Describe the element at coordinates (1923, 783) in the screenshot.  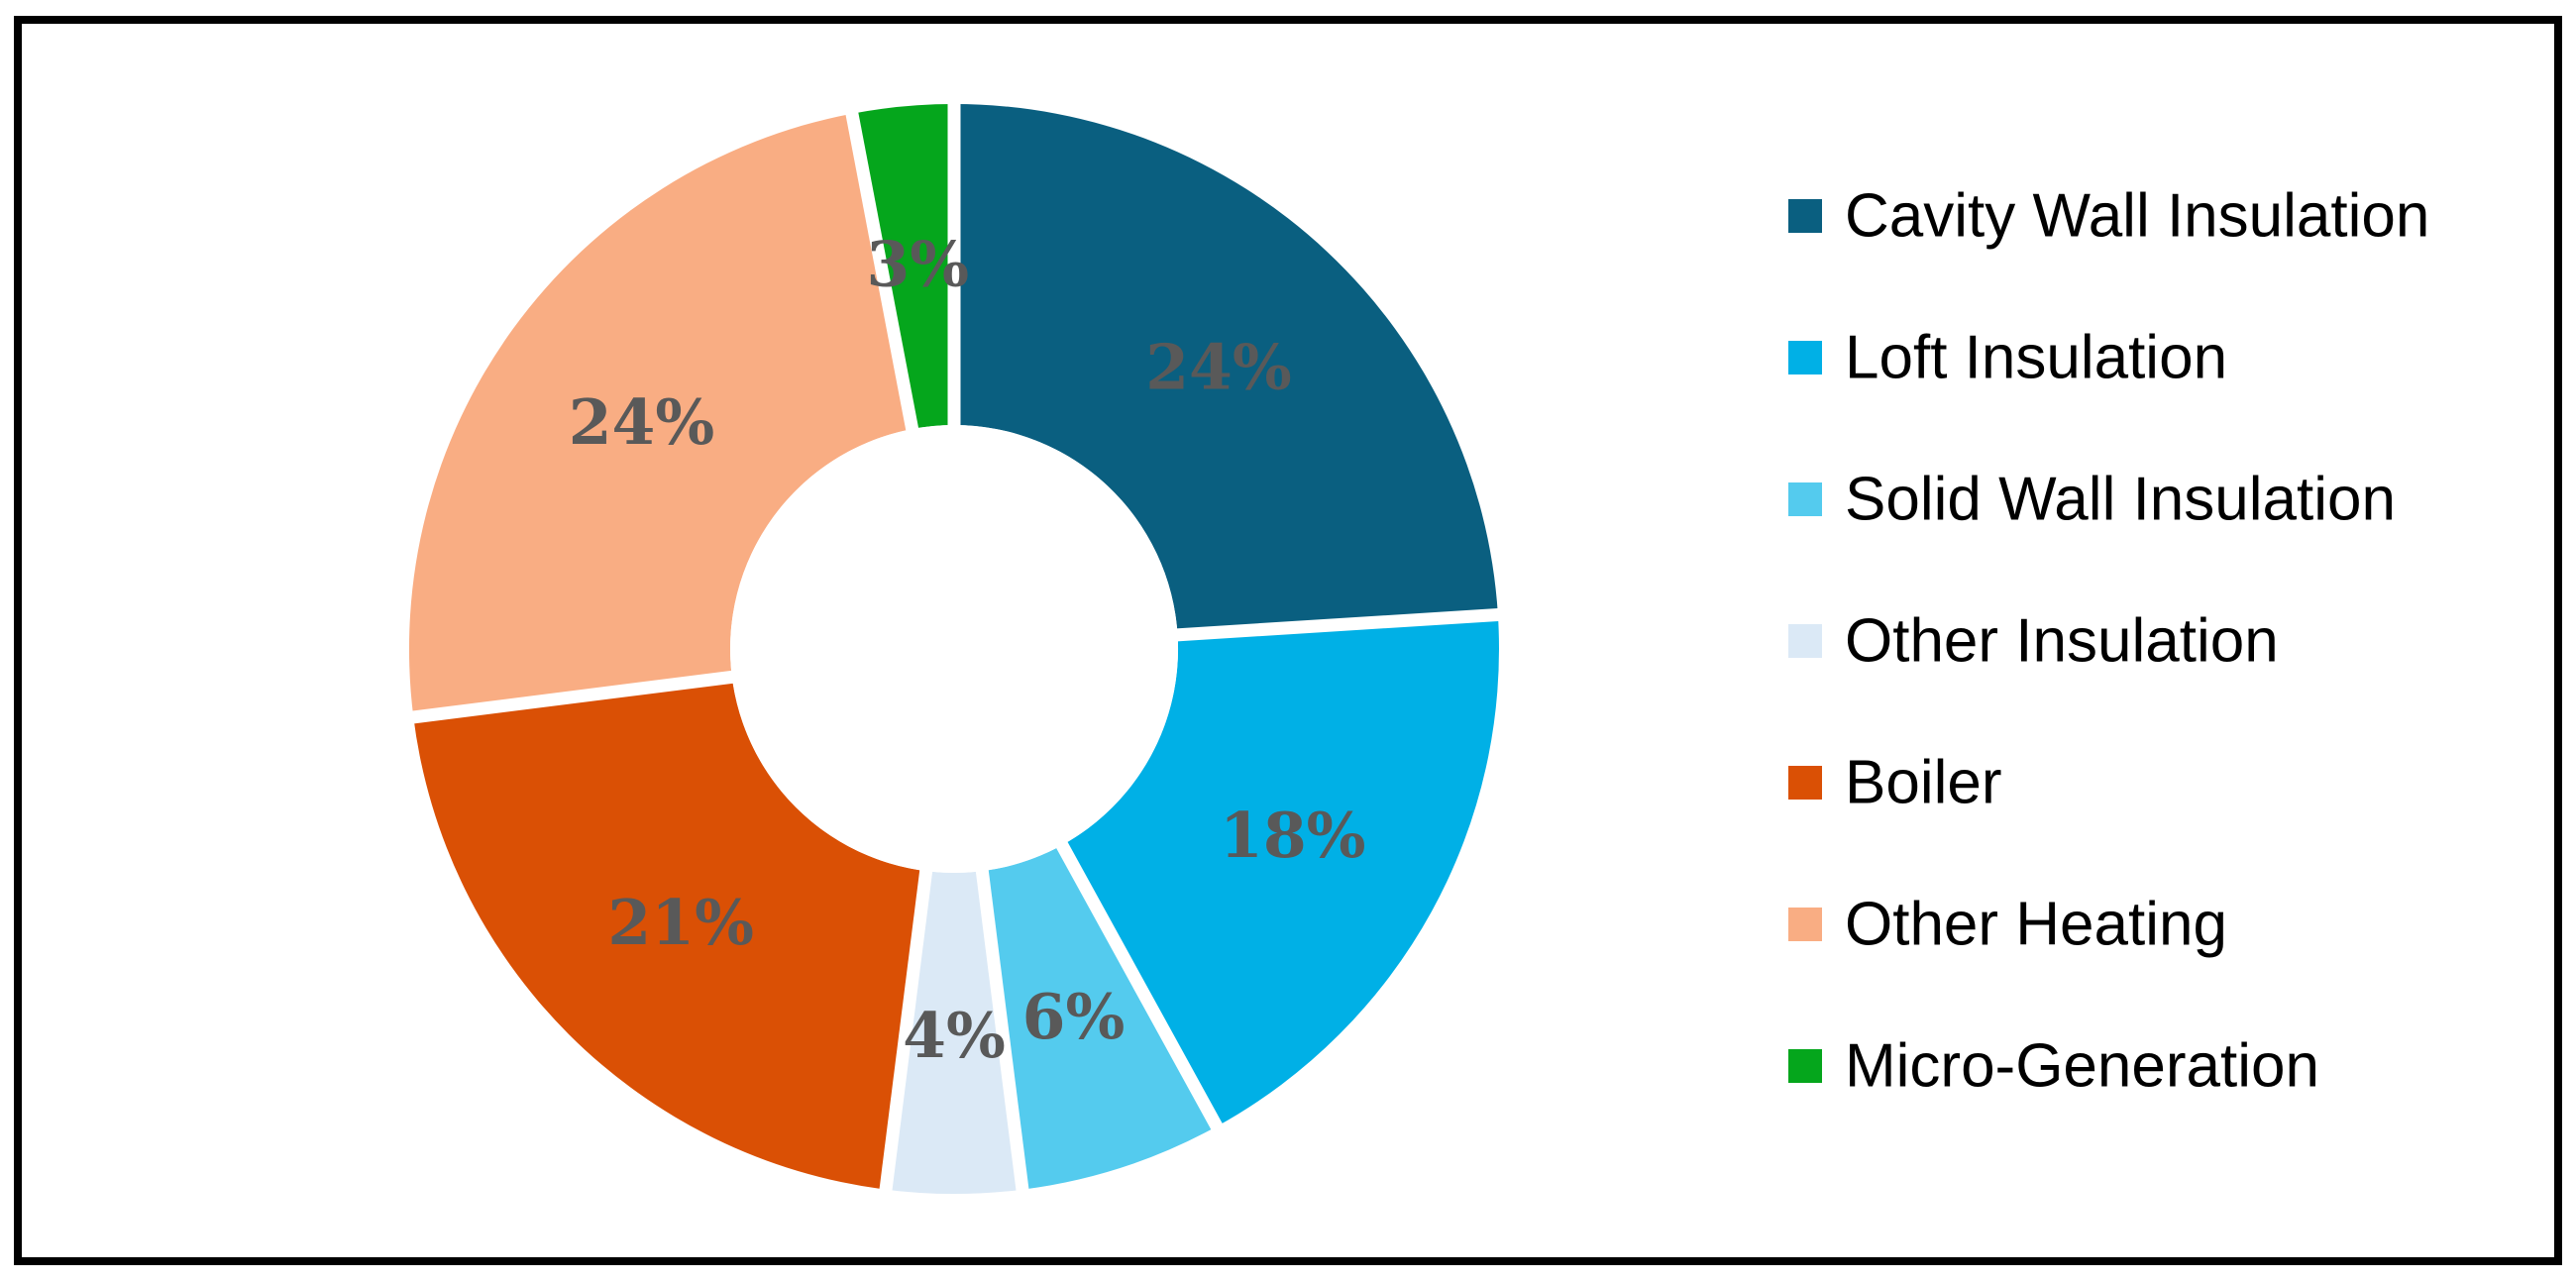
I see `legend-label-boiler: Boiler` at that location.